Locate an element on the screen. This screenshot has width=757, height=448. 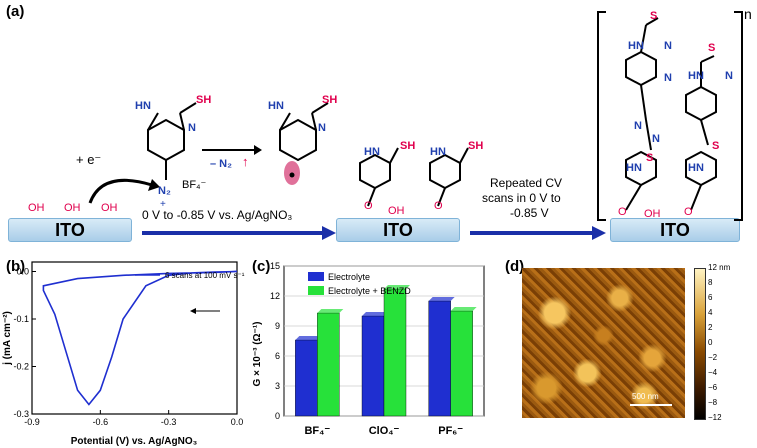
cv-ytick-label: -0.2 is located at coordinates (21, 367).